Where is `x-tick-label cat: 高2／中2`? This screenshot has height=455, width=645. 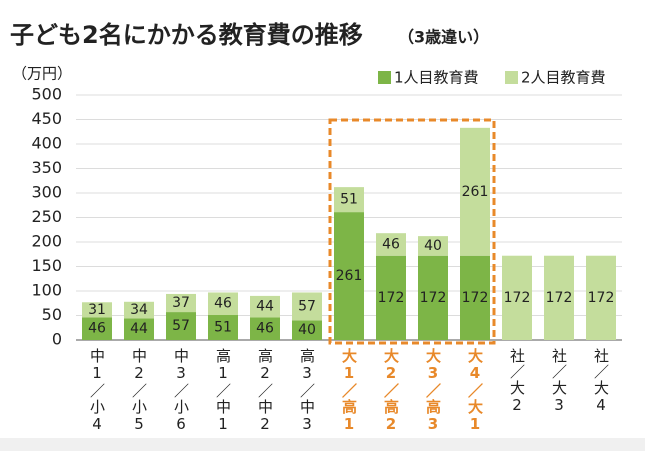
x-tick-label cat: 高2／中2 is located at coordinates (265, 391).